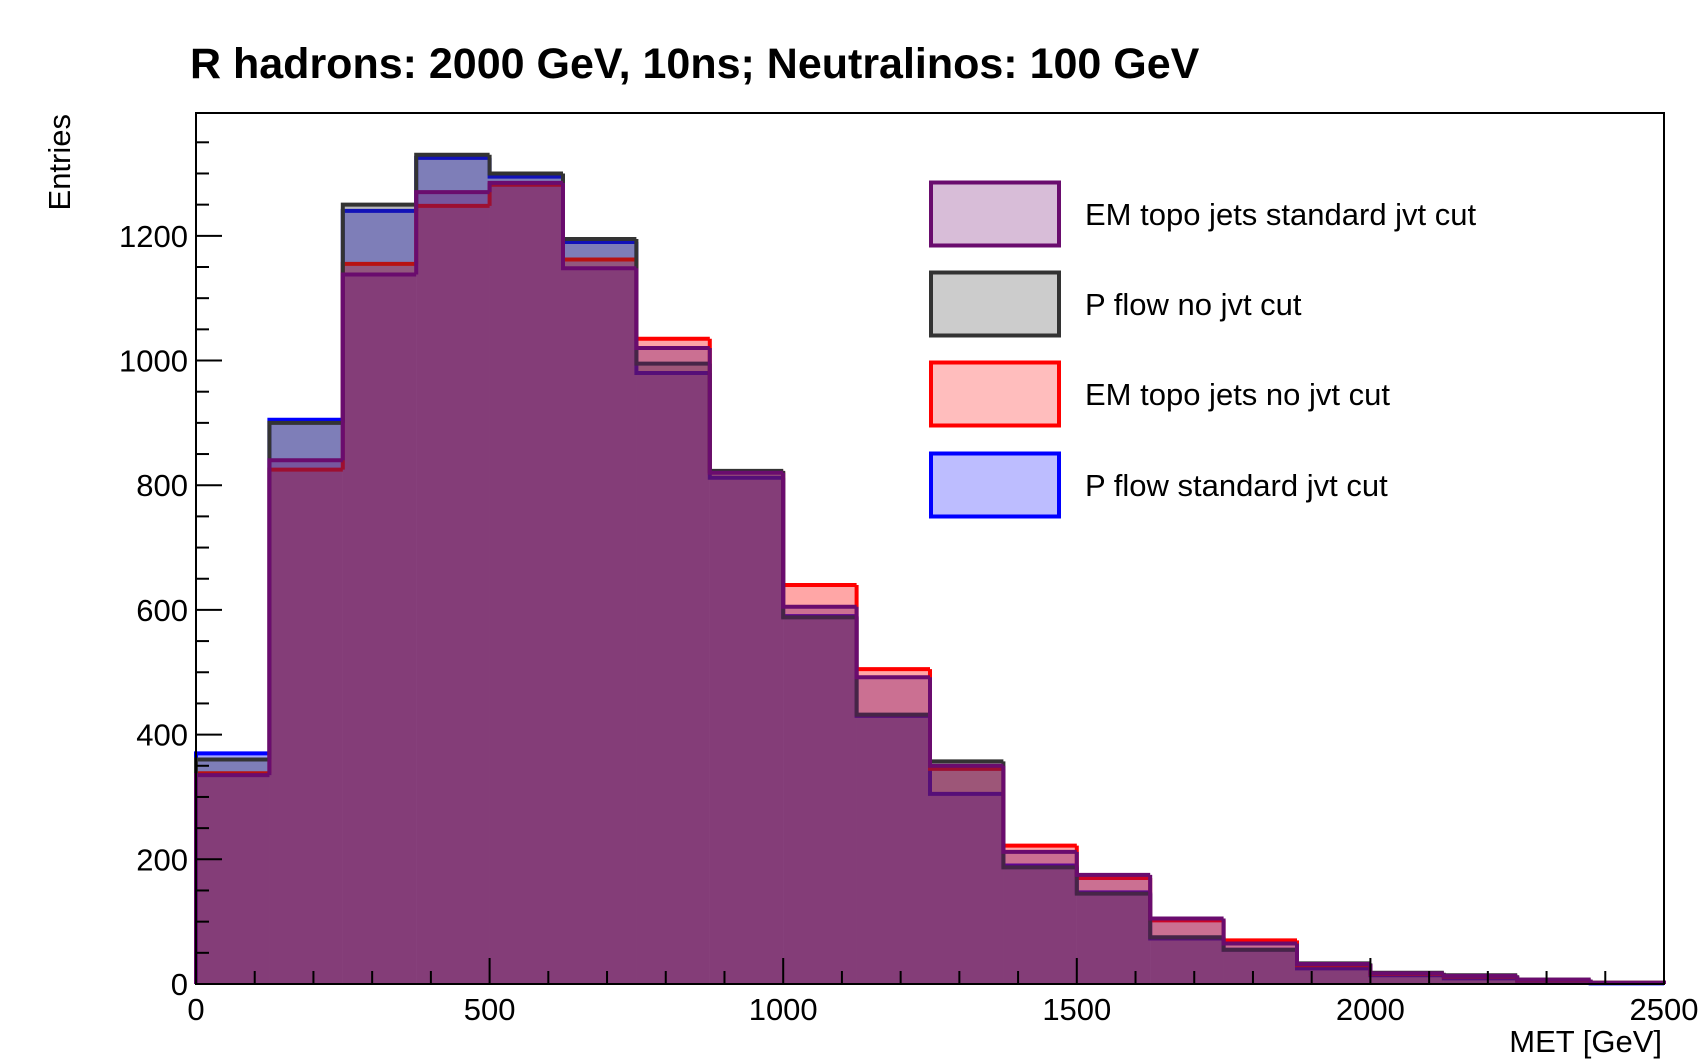  I want to click on legend-label: P flow no jvt cut, so click(1193, 304).